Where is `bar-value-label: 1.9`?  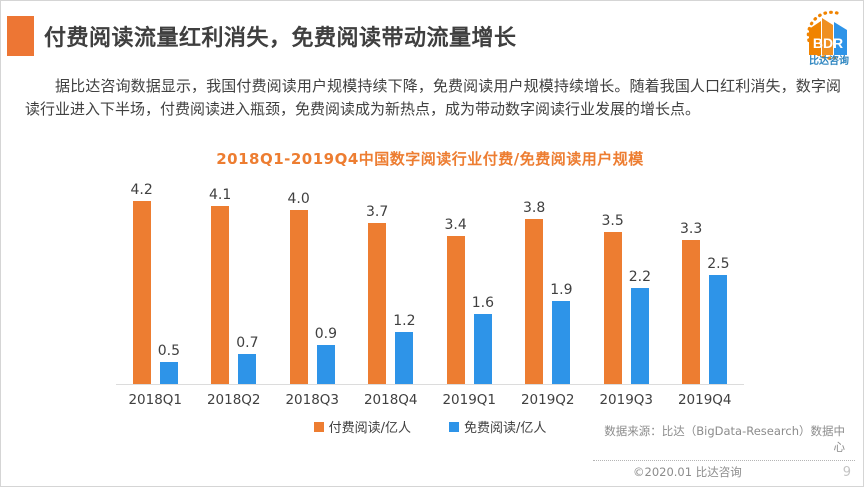
bar-value-label: 1.9 is located at coordinates (561, 290).